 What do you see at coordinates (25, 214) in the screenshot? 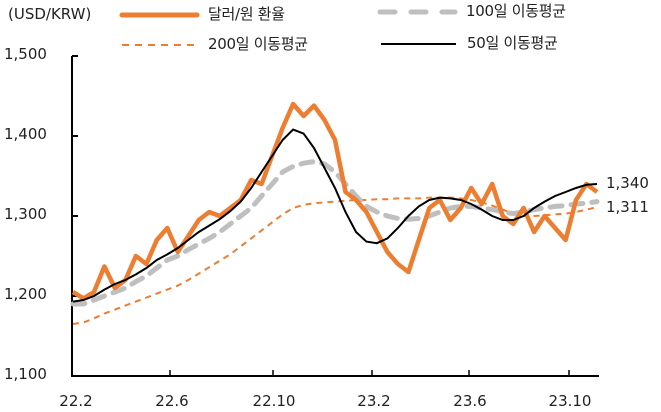
I see `y-tick-label: 1,300` at bounding box center [25, 214].